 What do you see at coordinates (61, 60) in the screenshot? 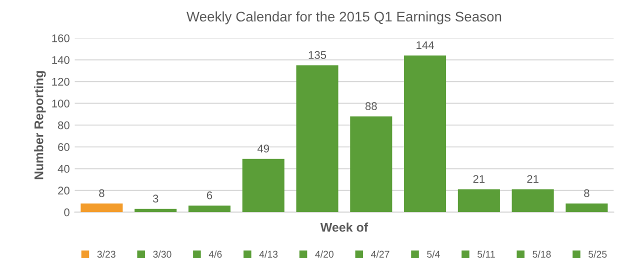
I see `y-tick-label: 140` at bounding box center [61, 60].